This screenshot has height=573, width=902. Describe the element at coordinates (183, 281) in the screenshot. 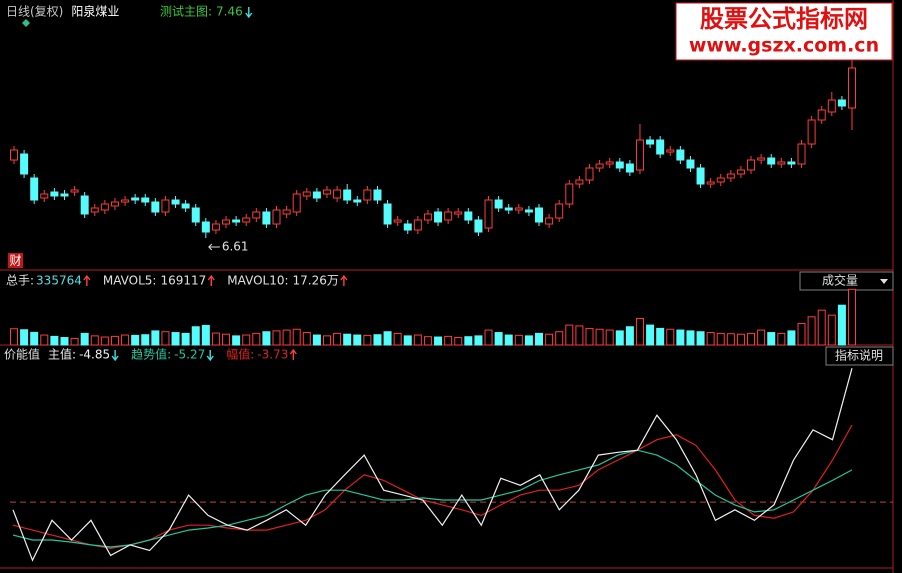

I see `header-text: 169117` at that location.